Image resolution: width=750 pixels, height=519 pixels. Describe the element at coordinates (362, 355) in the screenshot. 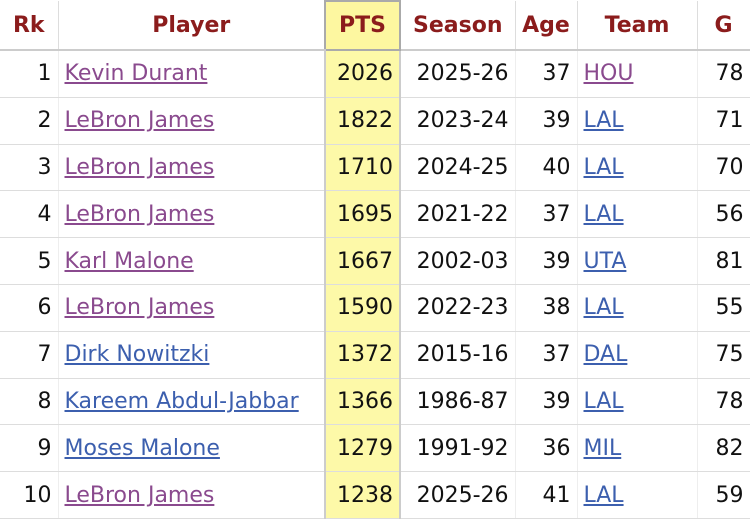

I see `points-cell: 1372` at that location.